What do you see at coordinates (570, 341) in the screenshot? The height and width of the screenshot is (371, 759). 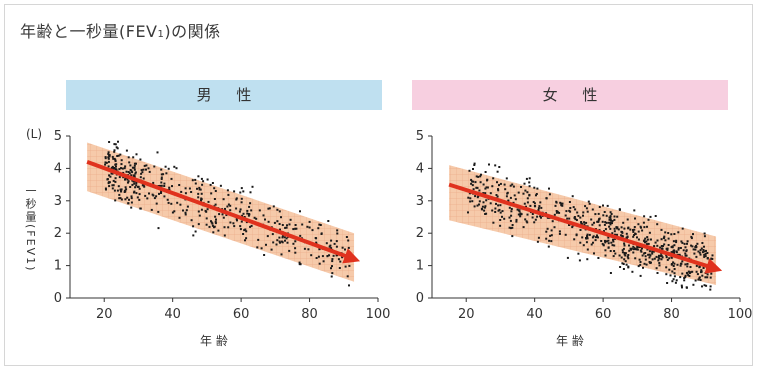 I see `x-axis-label-female: 年 齢` at bounding box center [570, 341].